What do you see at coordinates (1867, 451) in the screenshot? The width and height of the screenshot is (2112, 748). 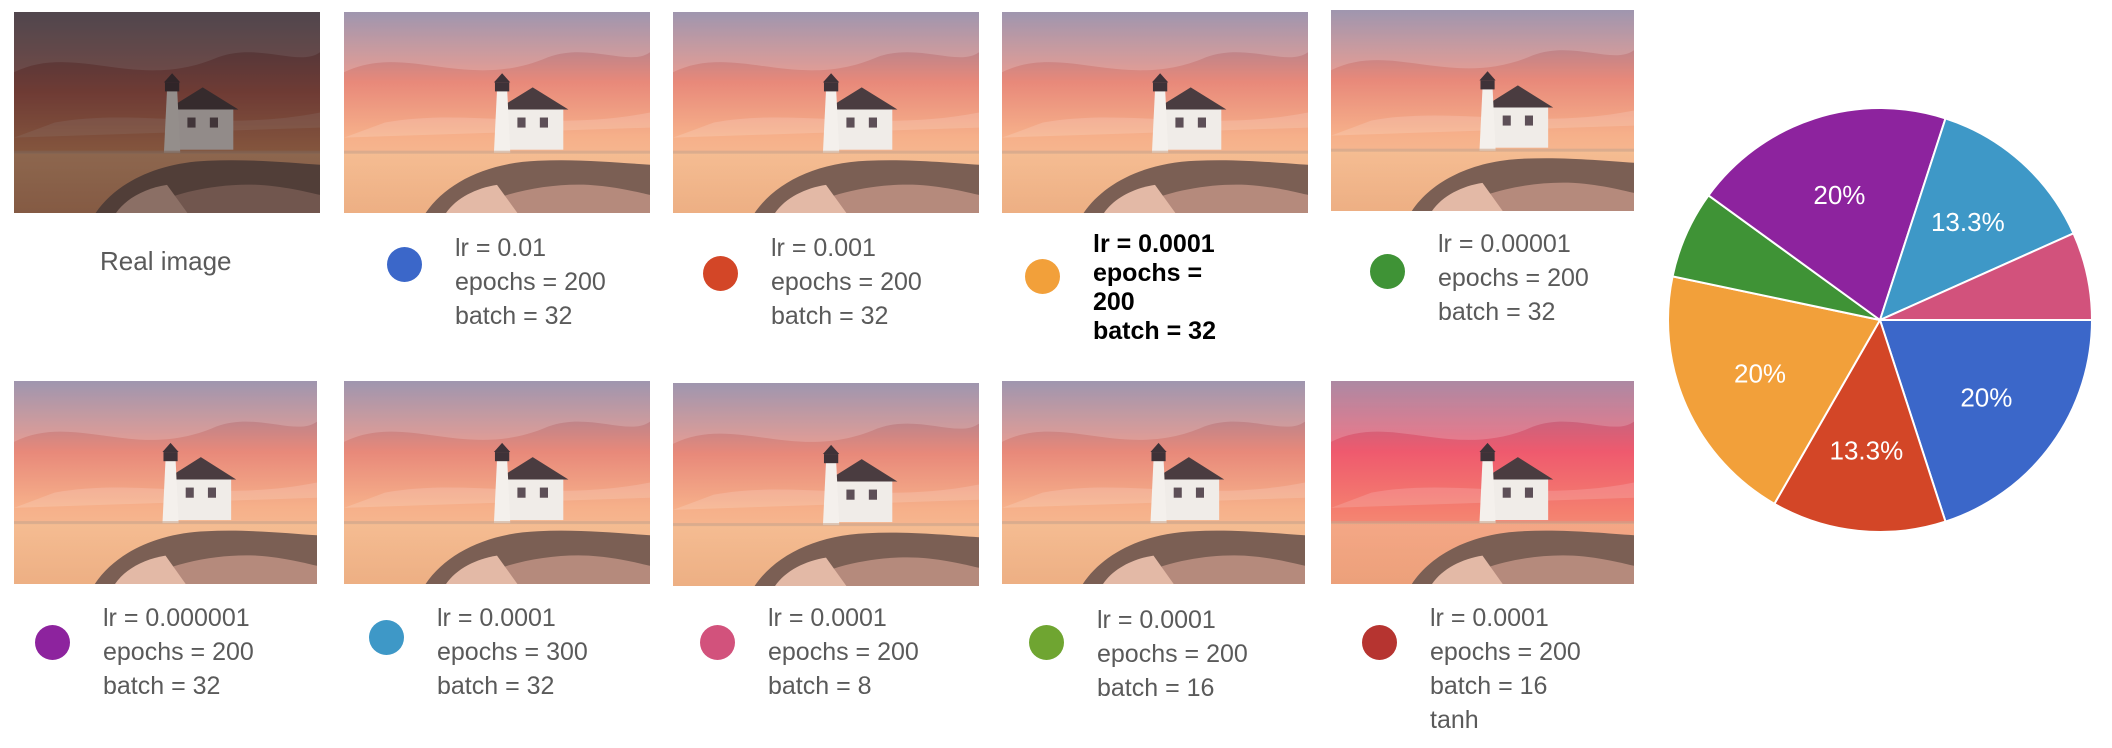 I see `pie-label-2: 13.3%` at bounding box center [1867, 451].